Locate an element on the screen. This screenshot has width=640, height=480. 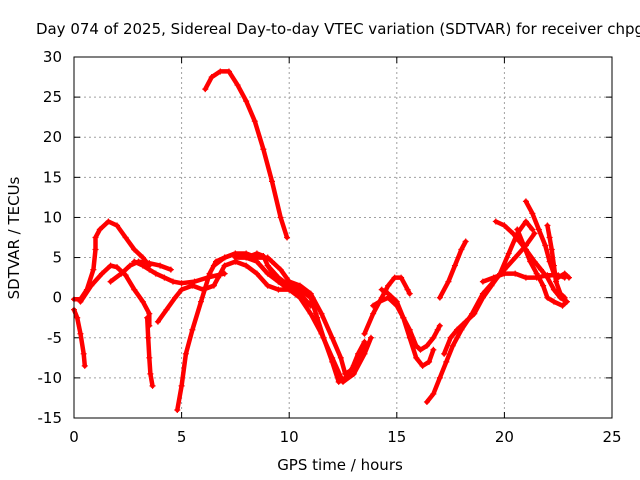
y-tick-label: 30 is located at coordinates (52, 57).